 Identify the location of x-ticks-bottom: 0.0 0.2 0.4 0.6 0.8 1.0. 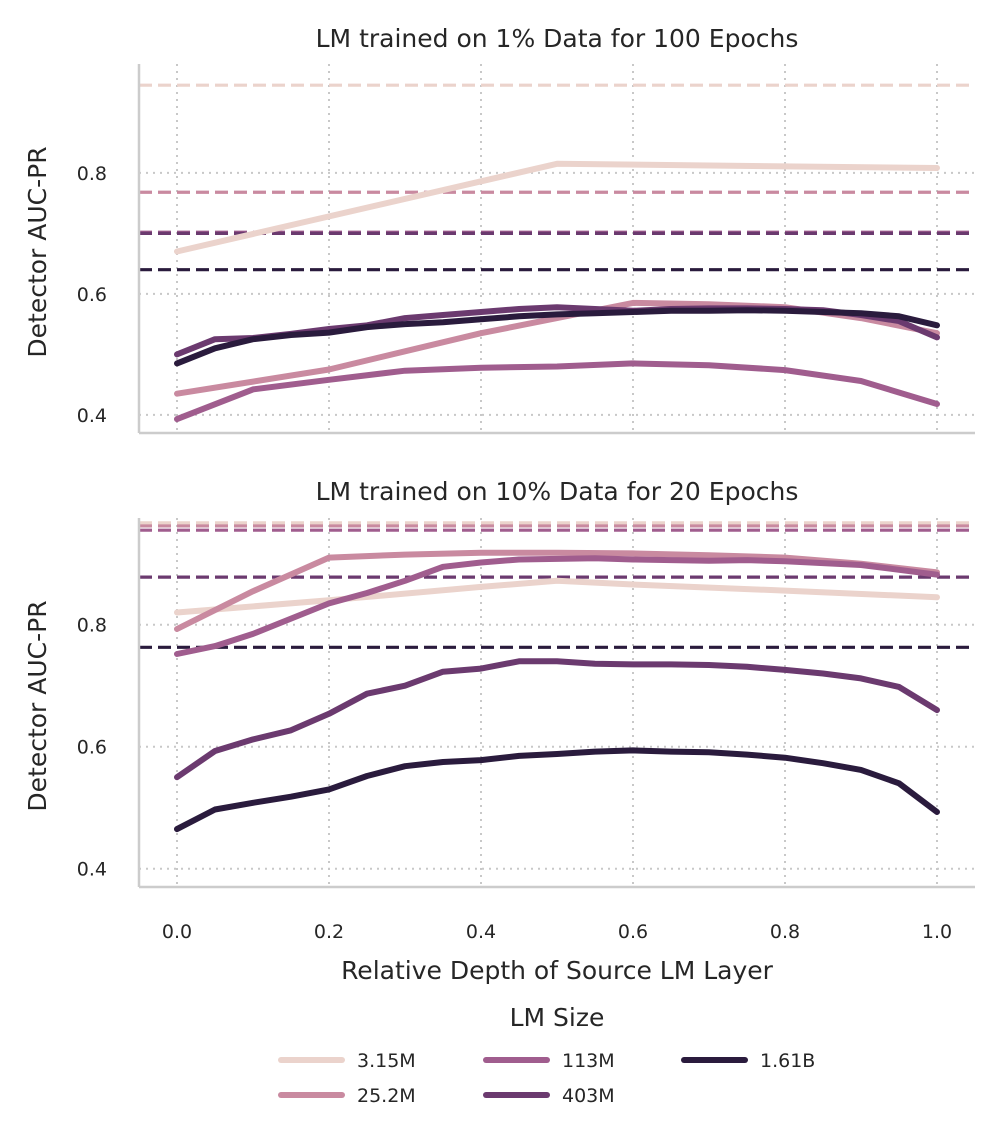
(557, 932).